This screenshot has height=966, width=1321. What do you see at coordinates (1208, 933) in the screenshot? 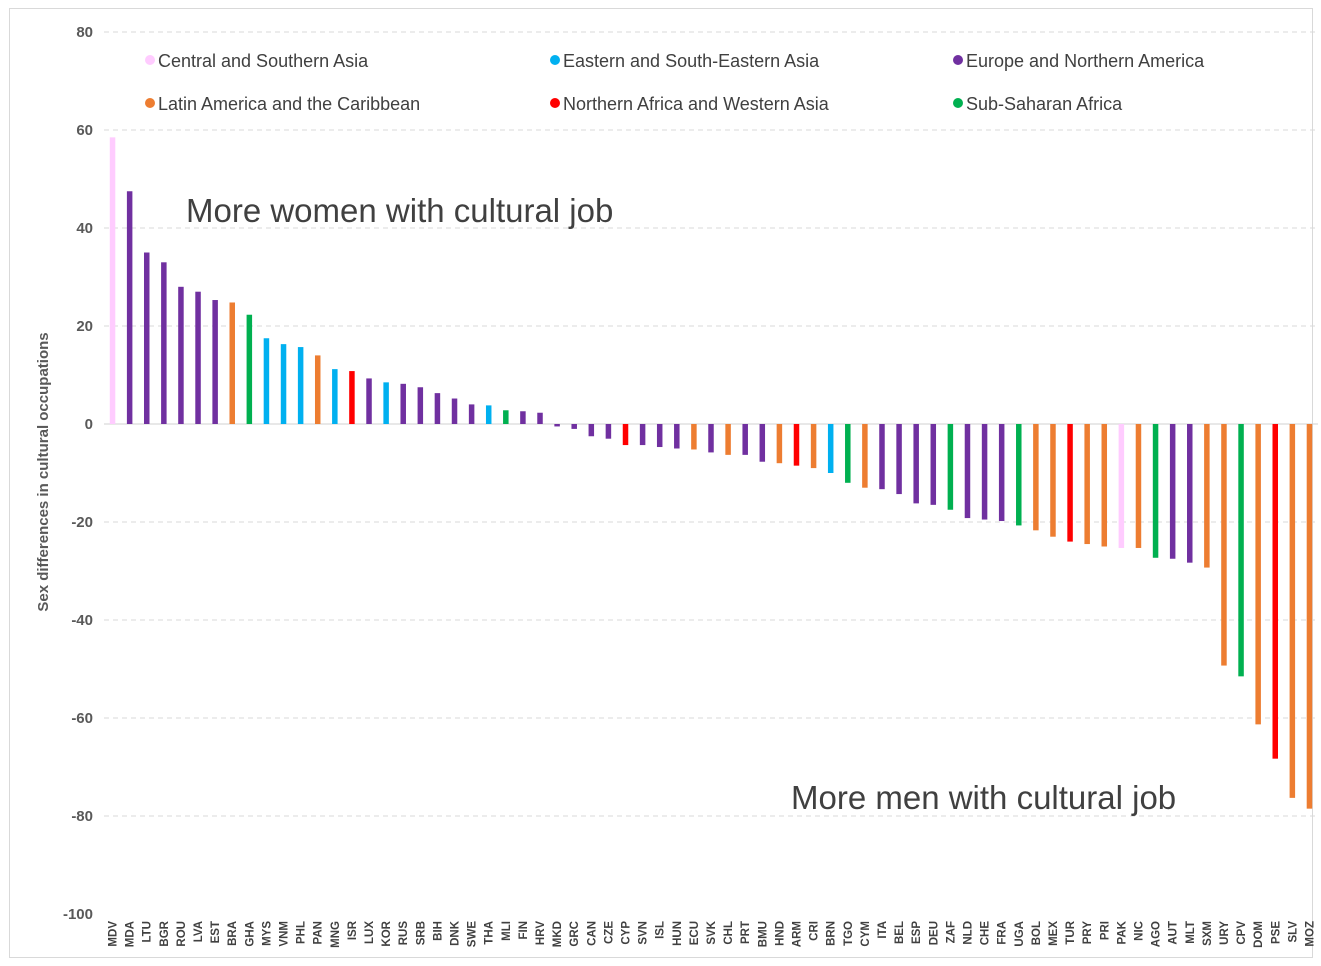
I see `x-tick-label: SXM` at bounding box center [1208, 933].